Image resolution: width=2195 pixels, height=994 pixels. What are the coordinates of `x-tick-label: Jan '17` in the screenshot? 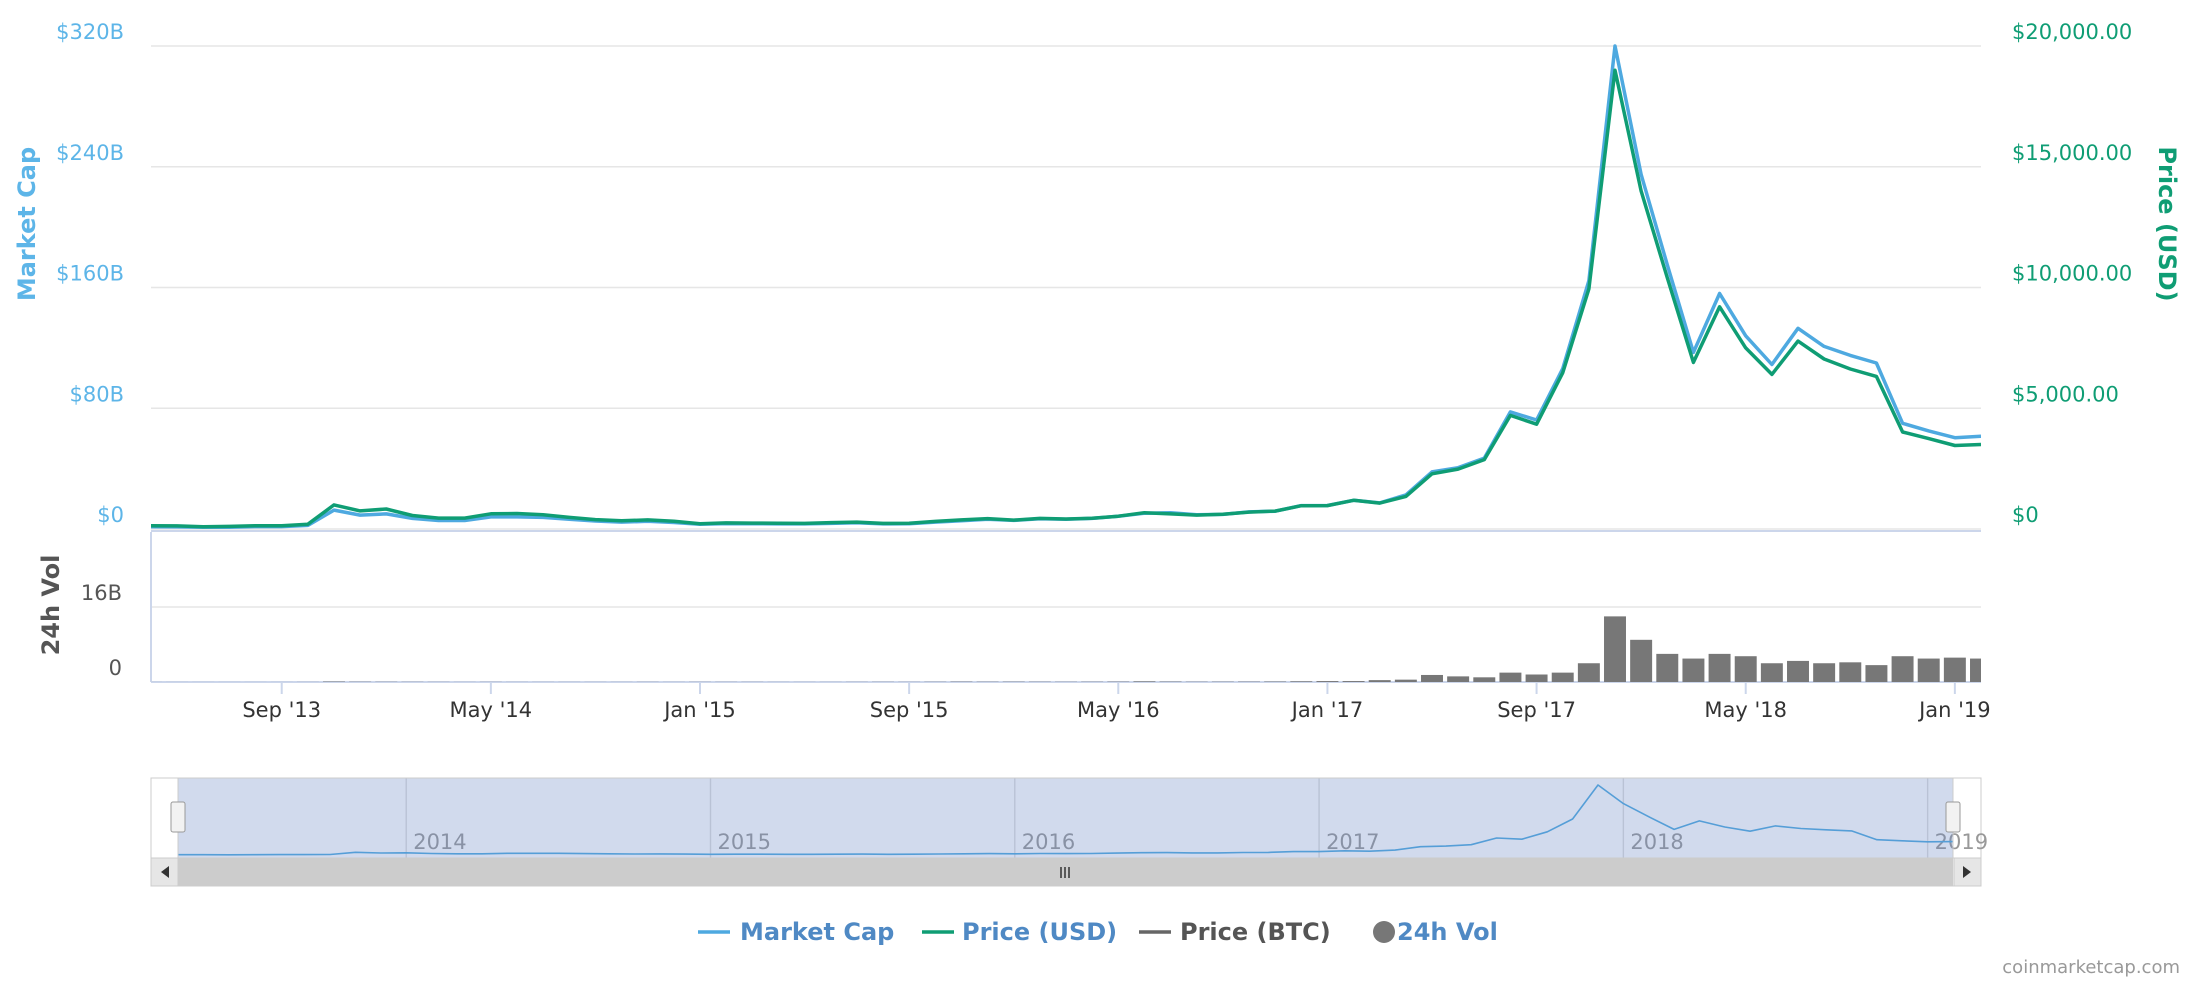 It's located at (1327, 710).